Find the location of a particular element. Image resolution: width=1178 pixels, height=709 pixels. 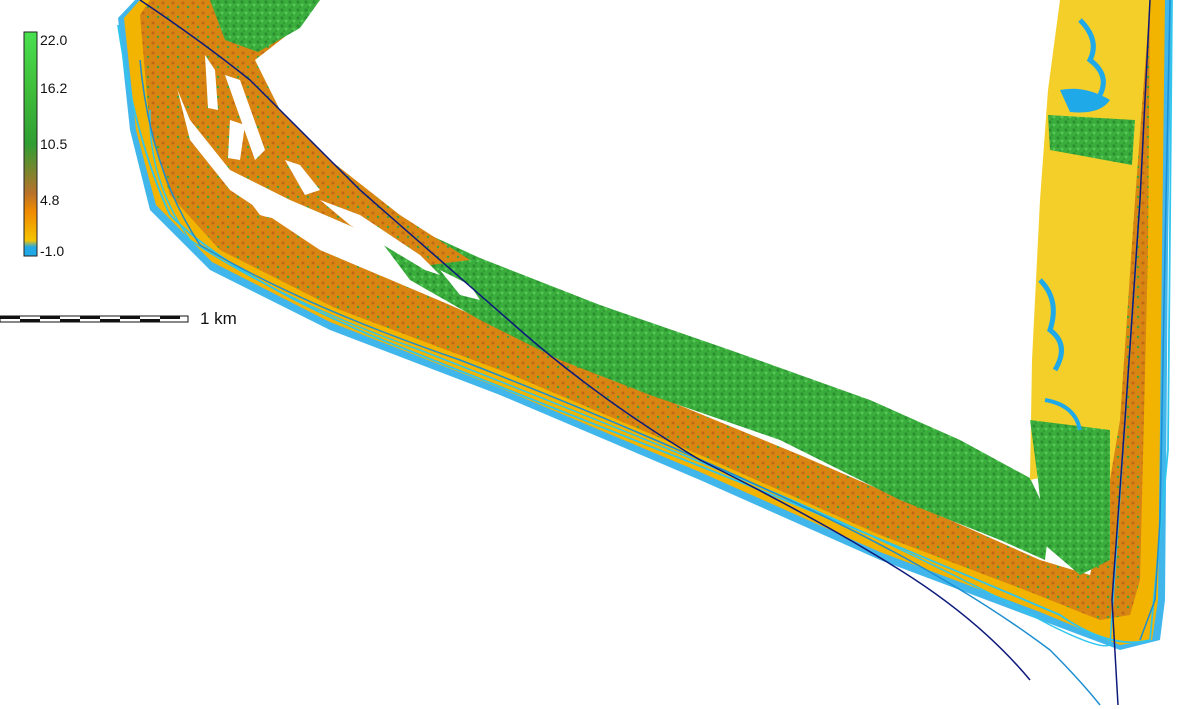

legend-label-3: 10.5 is located at coordinates (54, 144).